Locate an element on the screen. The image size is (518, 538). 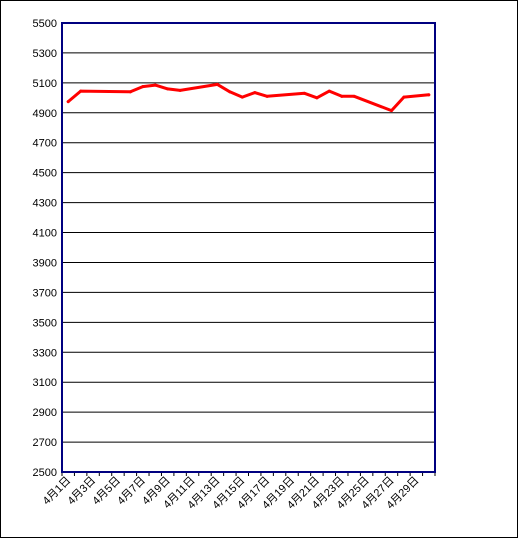
y-tick-label: 2900 is located at coordinates (45, 413).